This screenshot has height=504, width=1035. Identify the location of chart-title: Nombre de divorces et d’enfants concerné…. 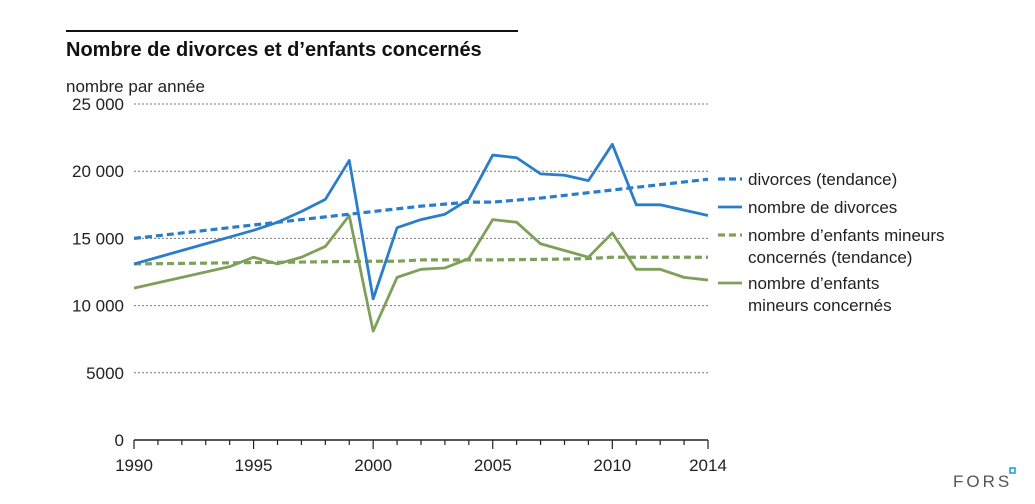
(274, 50).